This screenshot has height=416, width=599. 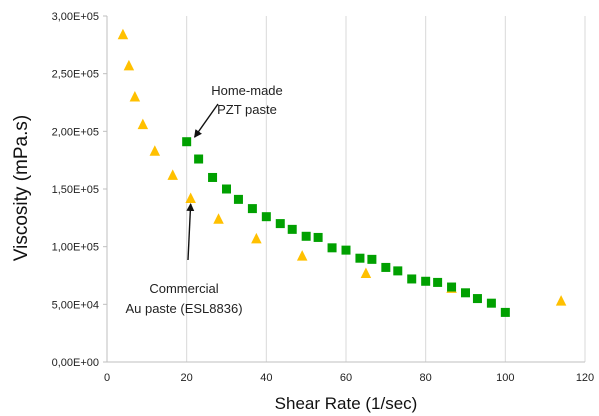 What do you see at coordinates (21, 188) in the screenshot?
I see `y-axis-title: Viscosity (mPa.s)` at bounding box center [21, 188].